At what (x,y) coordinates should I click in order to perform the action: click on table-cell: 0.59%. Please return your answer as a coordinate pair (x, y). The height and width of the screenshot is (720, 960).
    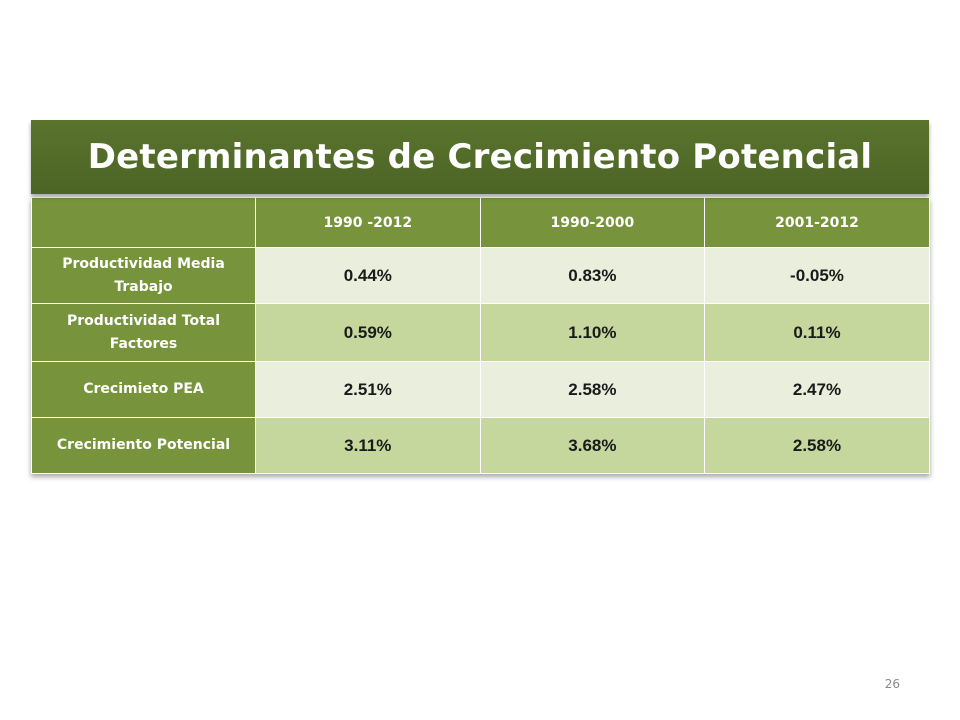
    Looking at the image, I should click on (368, 332).